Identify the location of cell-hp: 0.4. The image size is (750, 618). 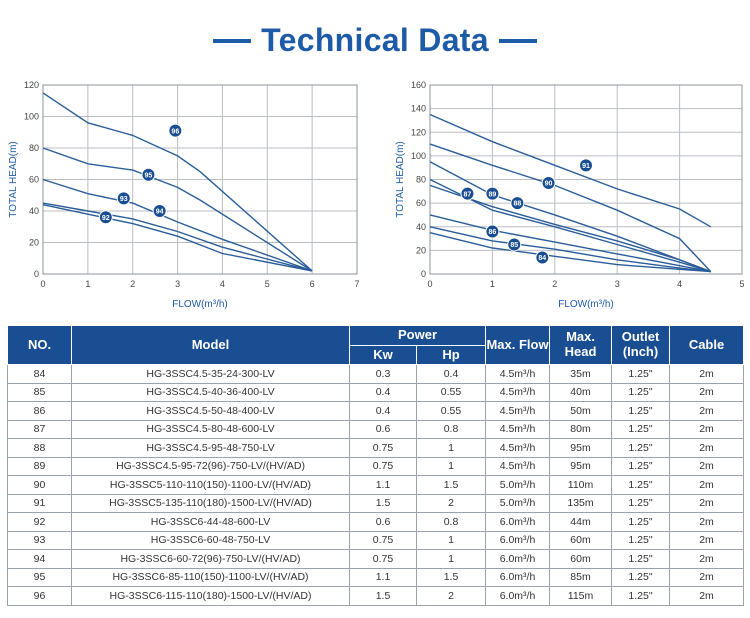
(451, 374).